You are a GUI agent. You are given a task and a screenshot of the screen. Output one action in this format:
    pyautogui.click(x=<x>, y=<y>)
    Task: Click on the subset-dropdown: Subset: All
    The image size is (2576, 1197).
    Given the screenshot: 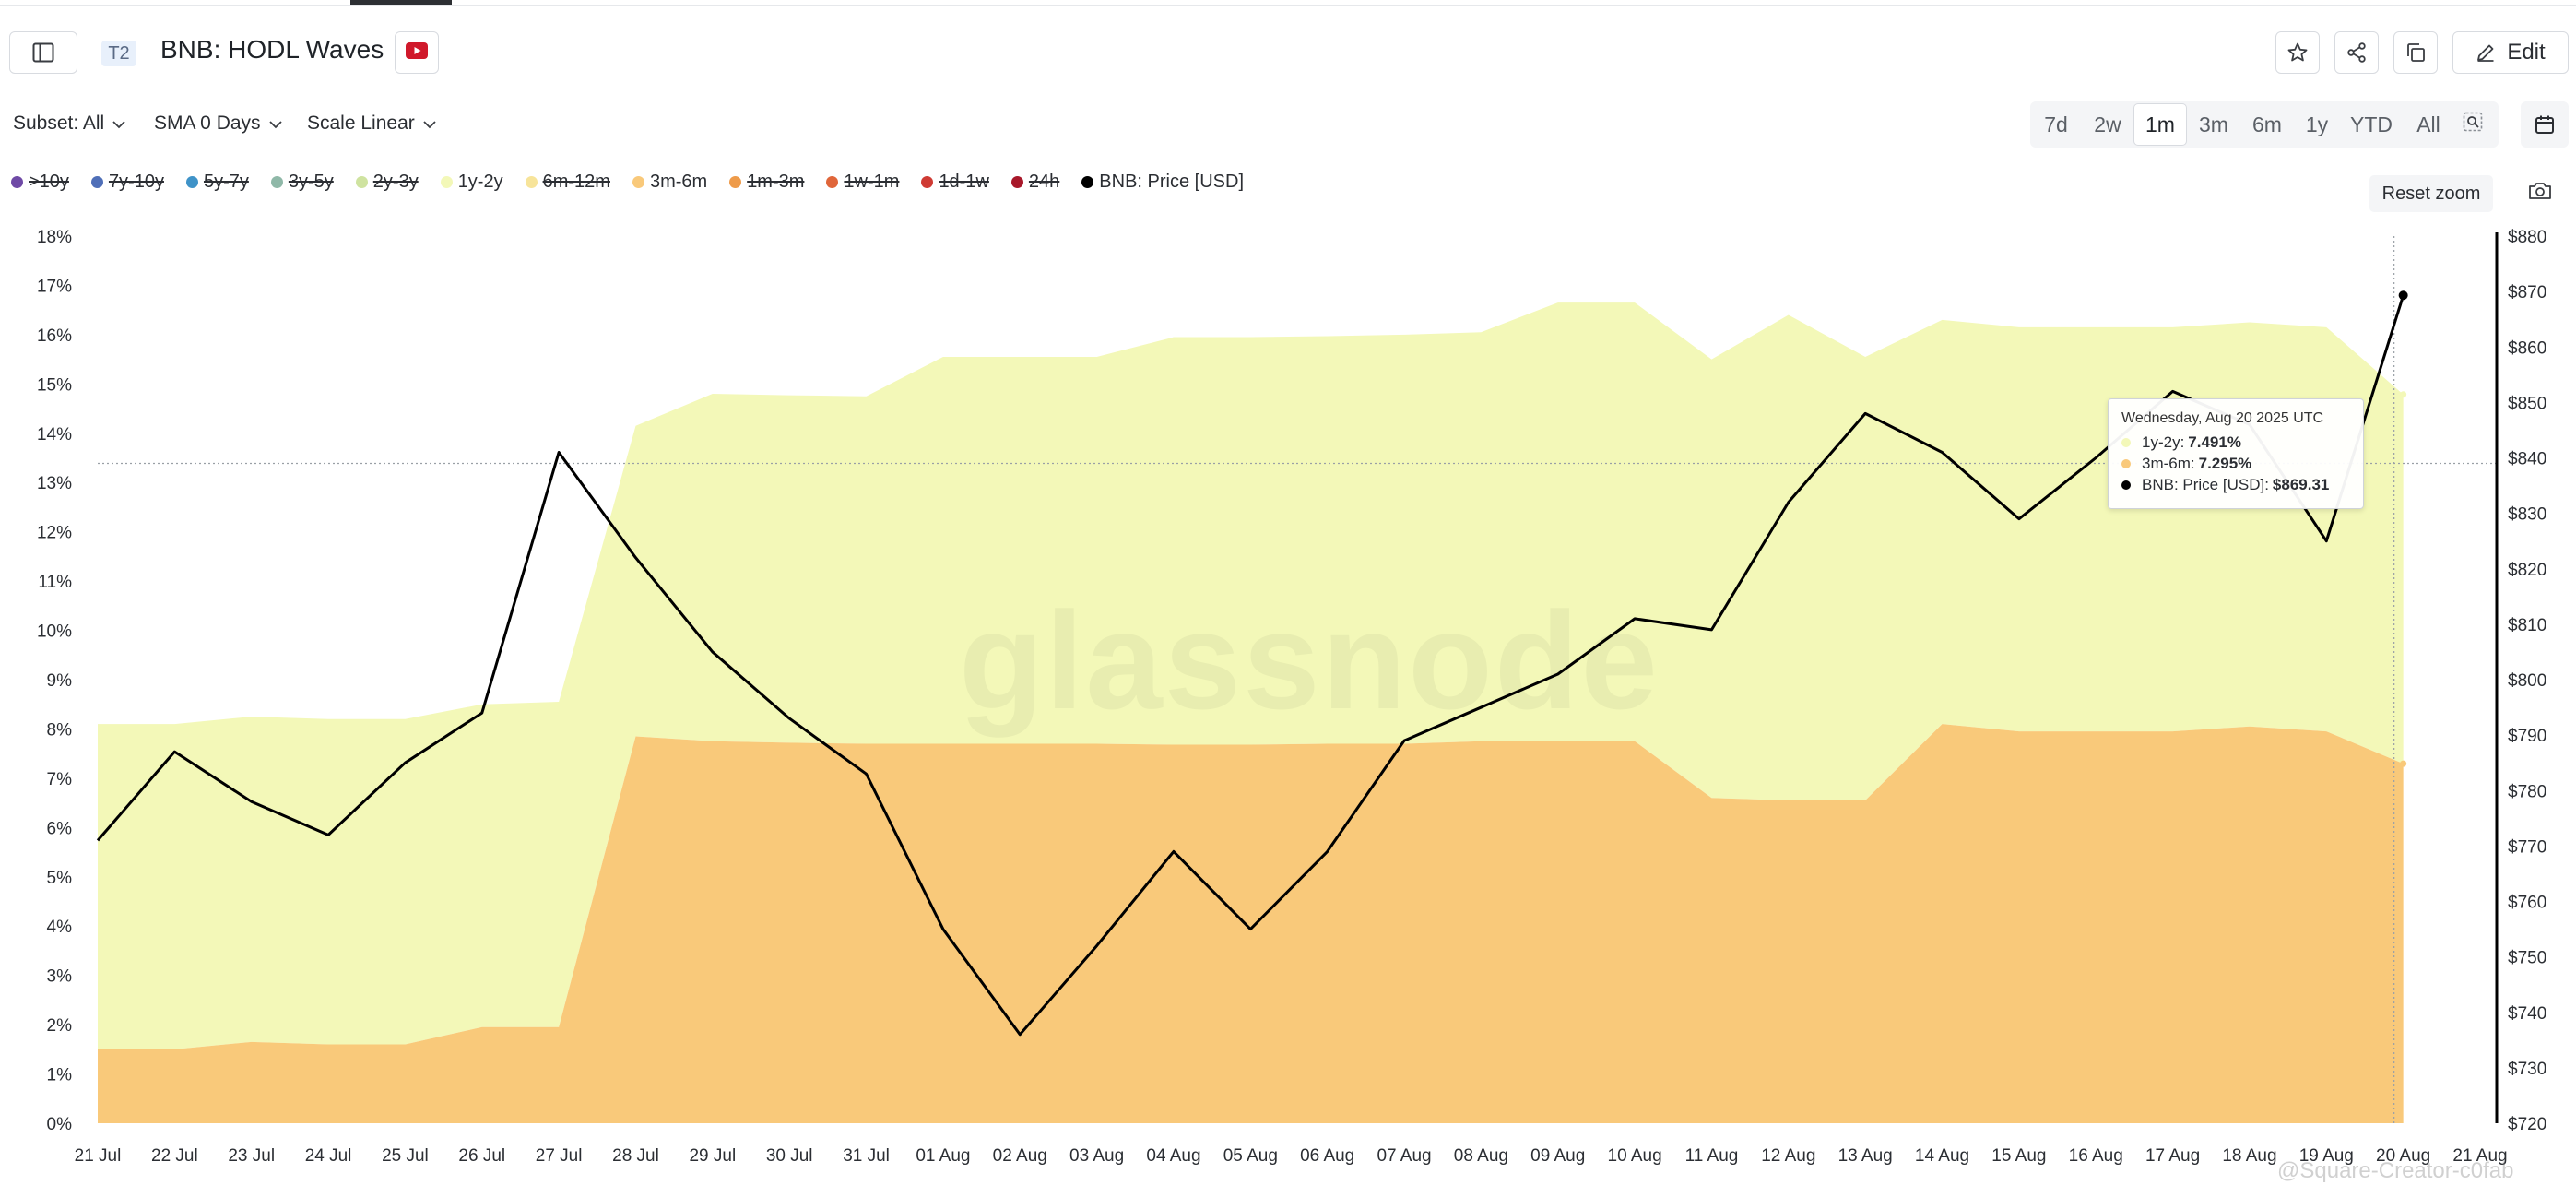 What is the action you would take?
    pyautogui.click(x=69, y=124)
    